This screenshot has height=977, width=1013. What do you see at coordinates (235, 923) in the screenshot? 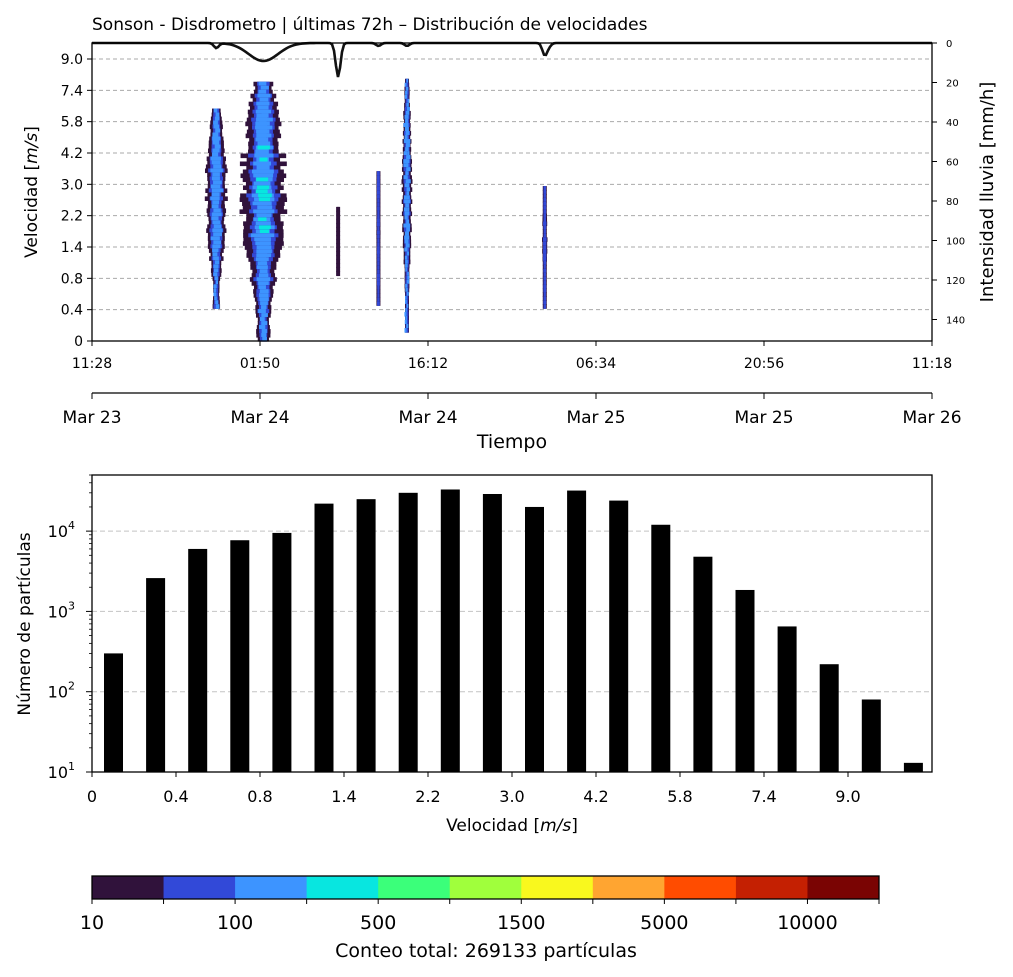
I see `colorbar-tick-label: 100` at bounding box center [235, 923].